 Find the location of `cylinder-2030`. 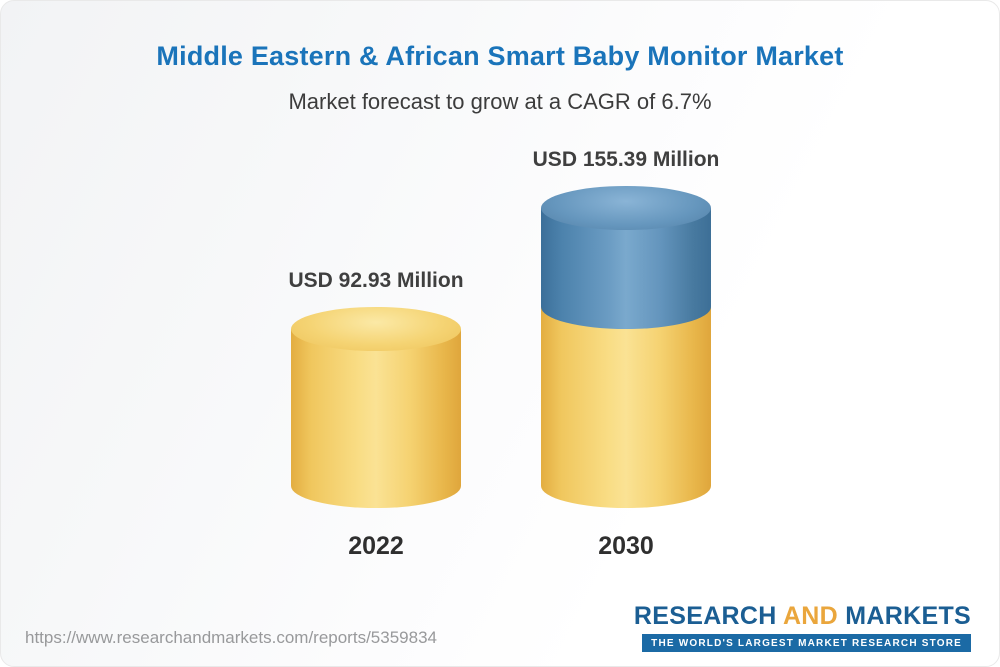

cylinder-2030 is located at coordinates (626, 347).